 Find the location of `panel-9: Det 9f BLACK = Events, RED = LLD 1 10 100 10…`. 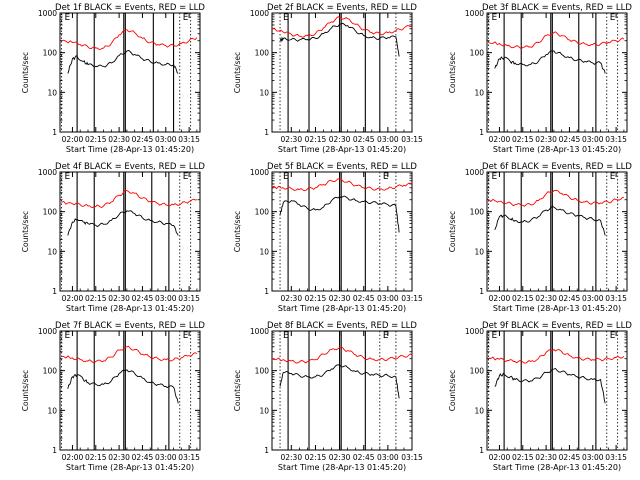

panel-9: Det 9f BLACK = Events, RED = LLD 1 10 100 10… is located at coordinates (540, 396).